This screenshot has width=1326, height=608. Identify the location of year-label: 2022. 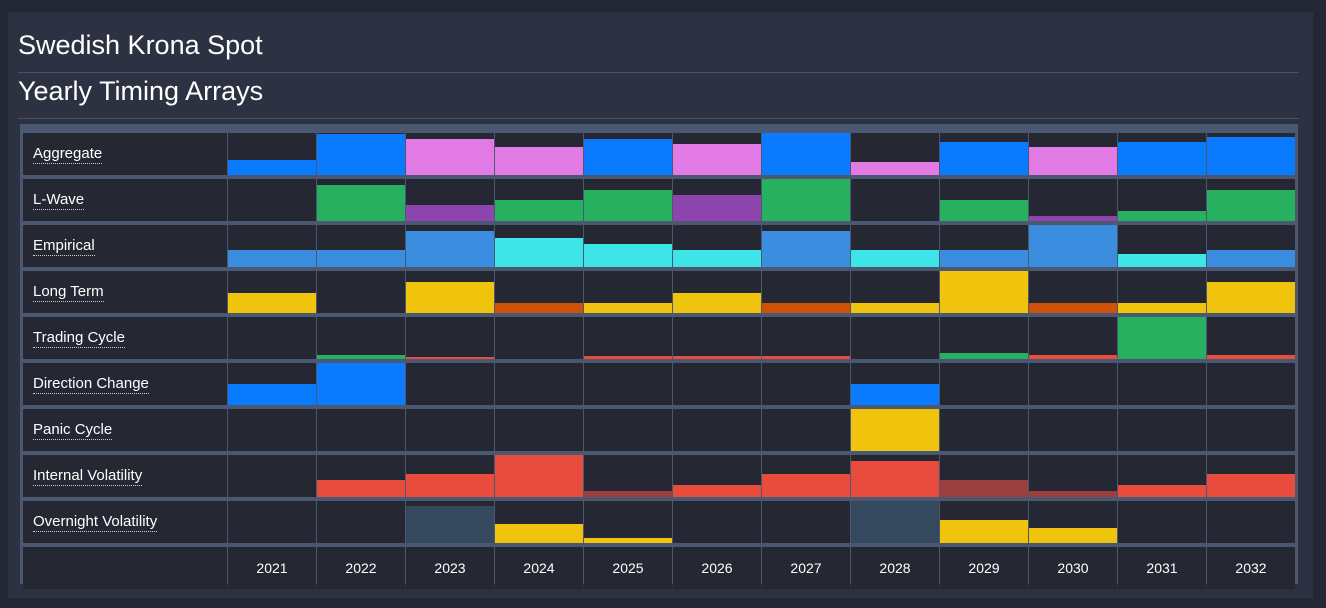
(361, 568).